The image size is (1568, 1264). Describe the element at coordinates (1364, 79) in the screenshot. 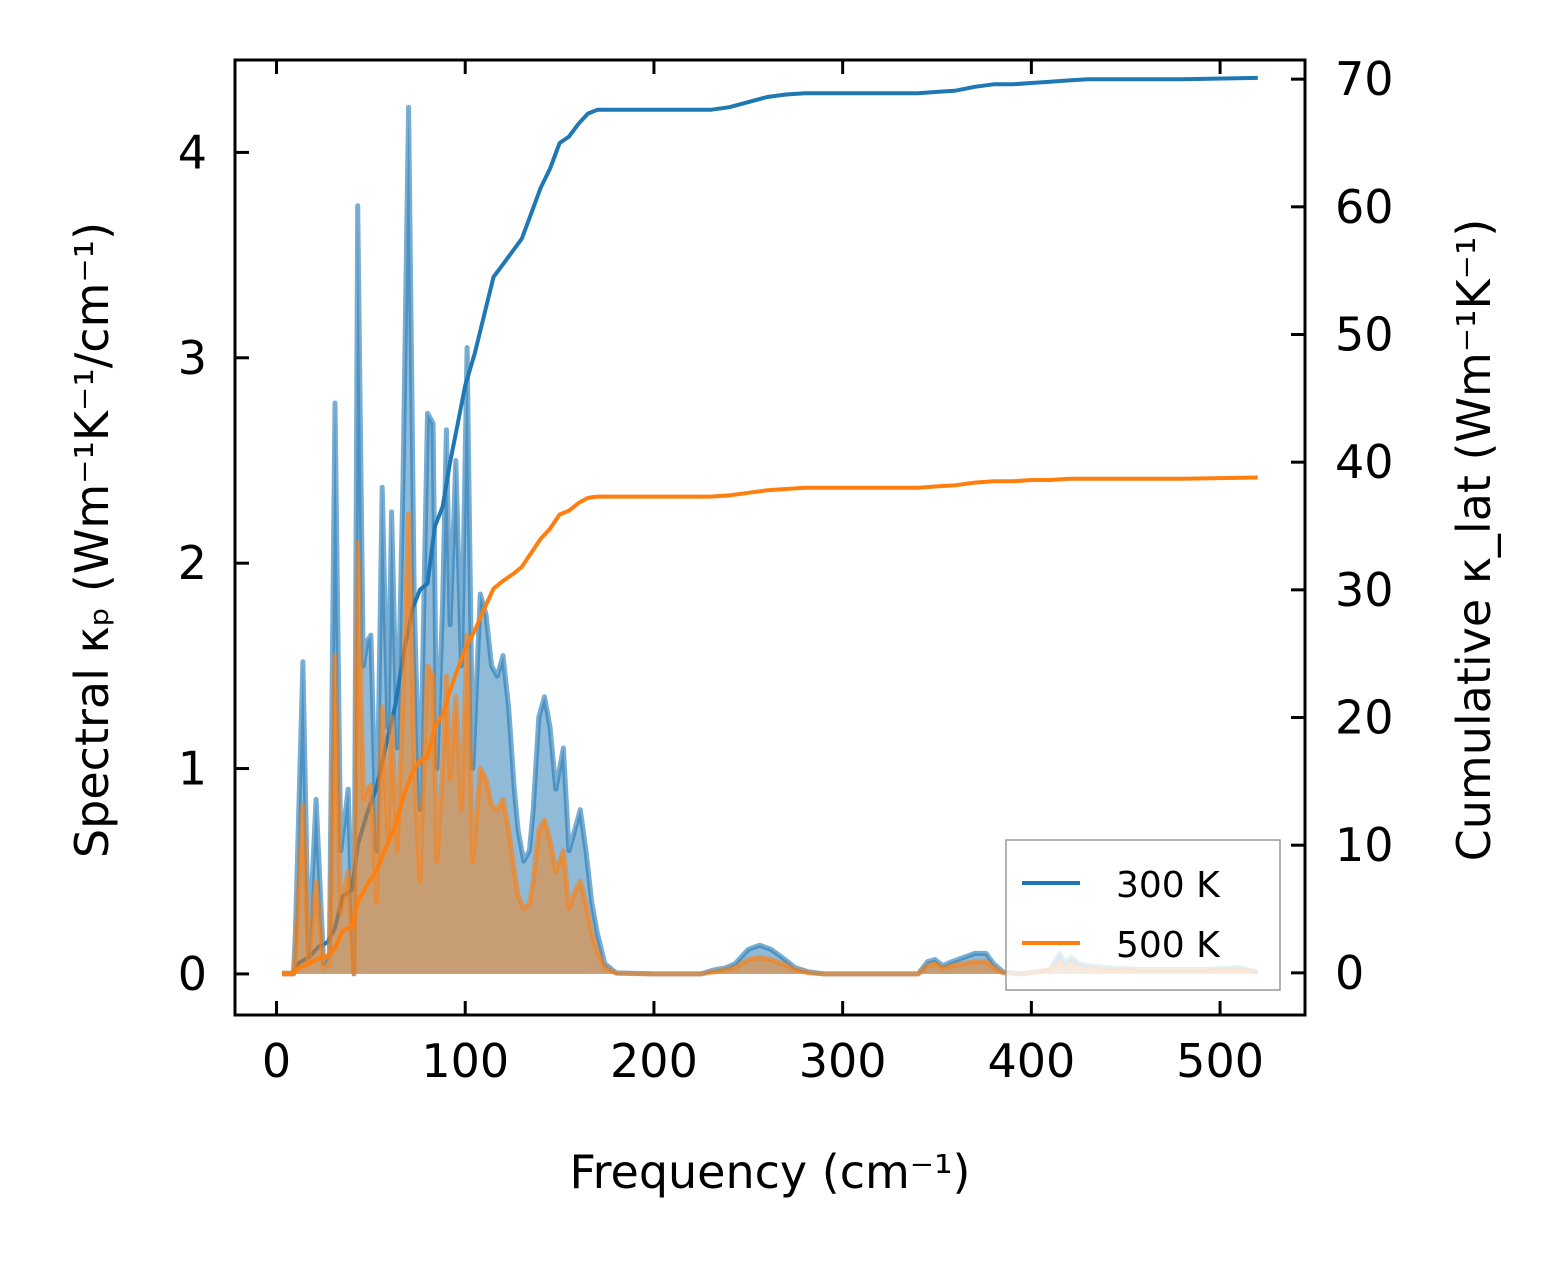

I see `y-right-tick-label: 70` at that location.